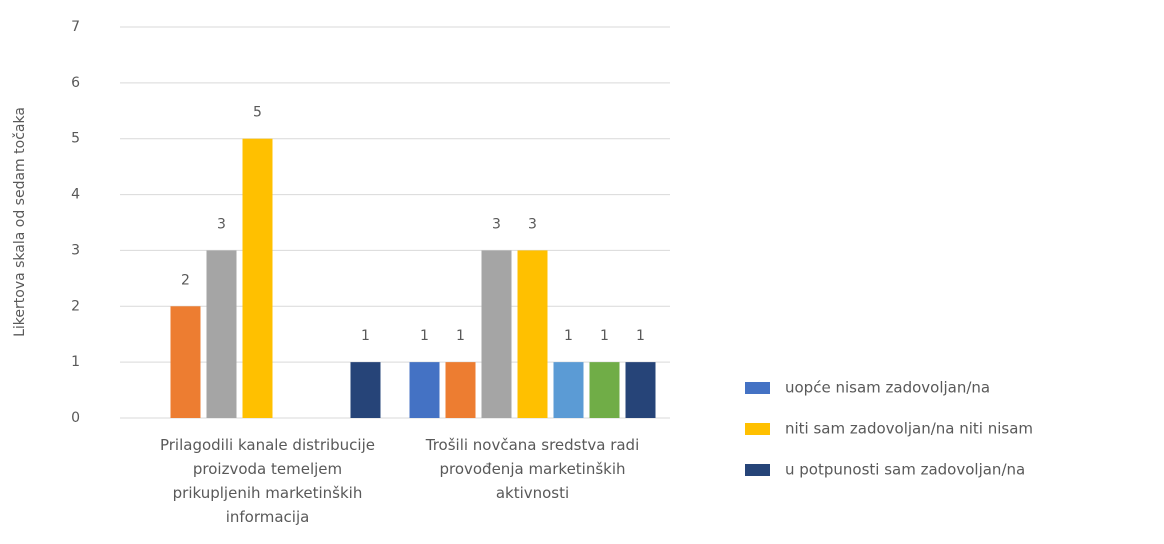  Describe the element at coordinates (75, 250) in the screenshot. I see `y-tick-label: 3` at that location.